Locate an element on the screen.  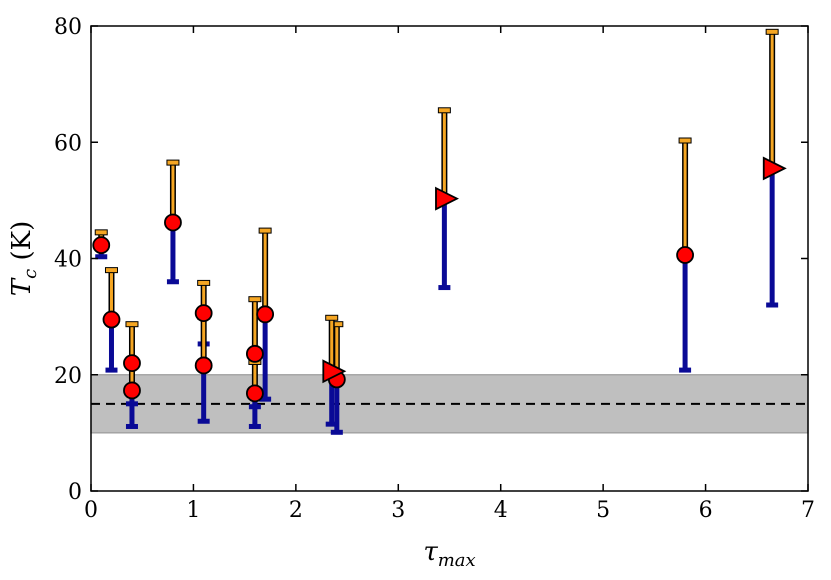
x-tick-label: 4 is located at coordinates (501, 510).